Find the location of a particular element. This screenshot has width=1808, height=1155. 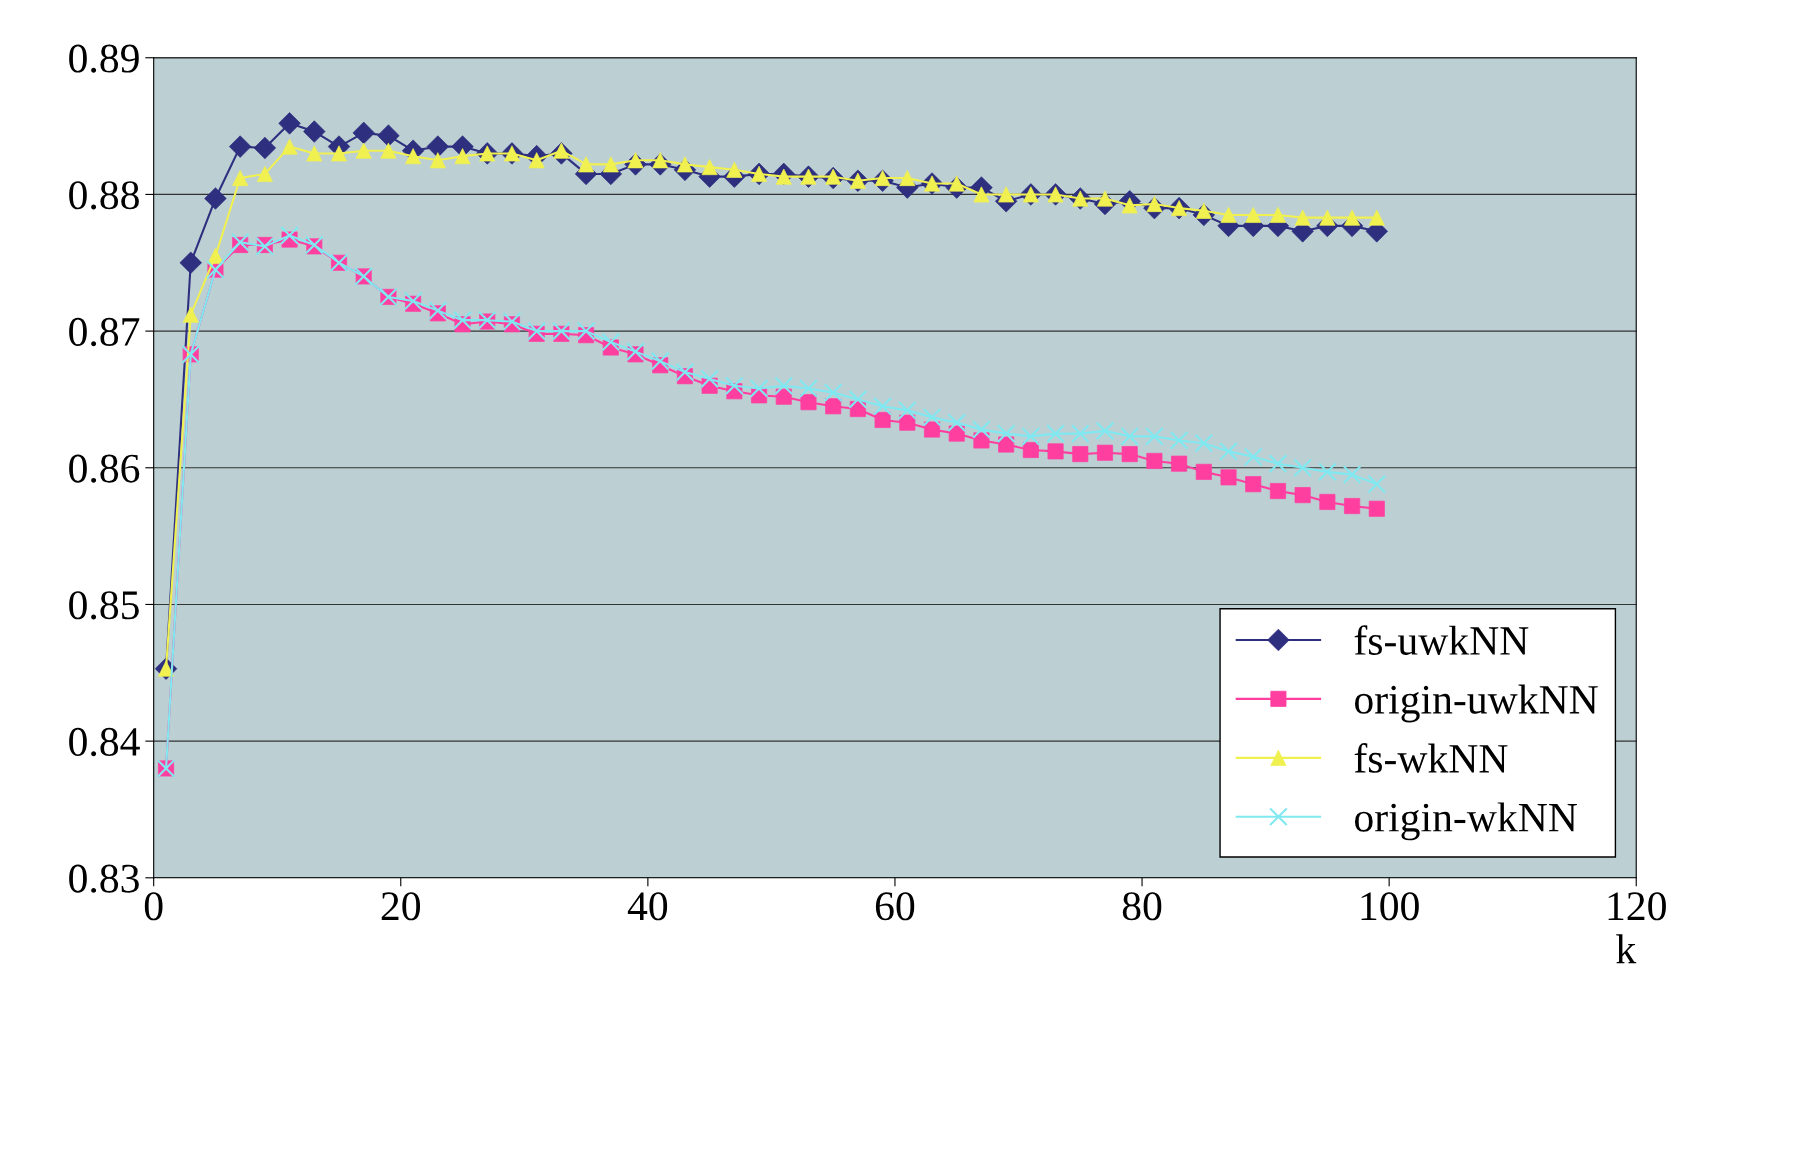

x-tick-label: 60 is located at coordinates (895, 906).